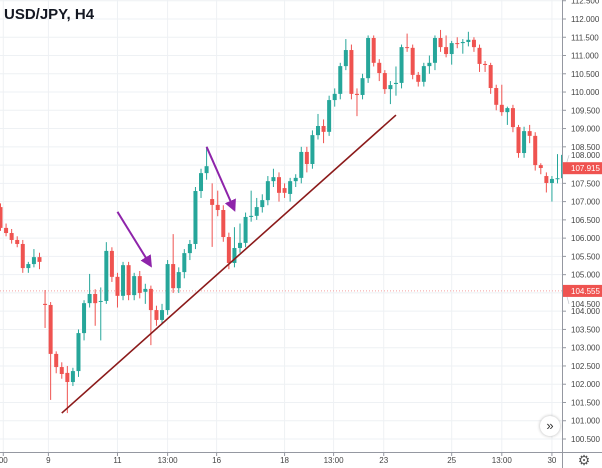 This screenshot has width=602, height=468. Describe the element at coordinates (216, 460) in the screenshot. I see `x-tick-label: 16` at that location.